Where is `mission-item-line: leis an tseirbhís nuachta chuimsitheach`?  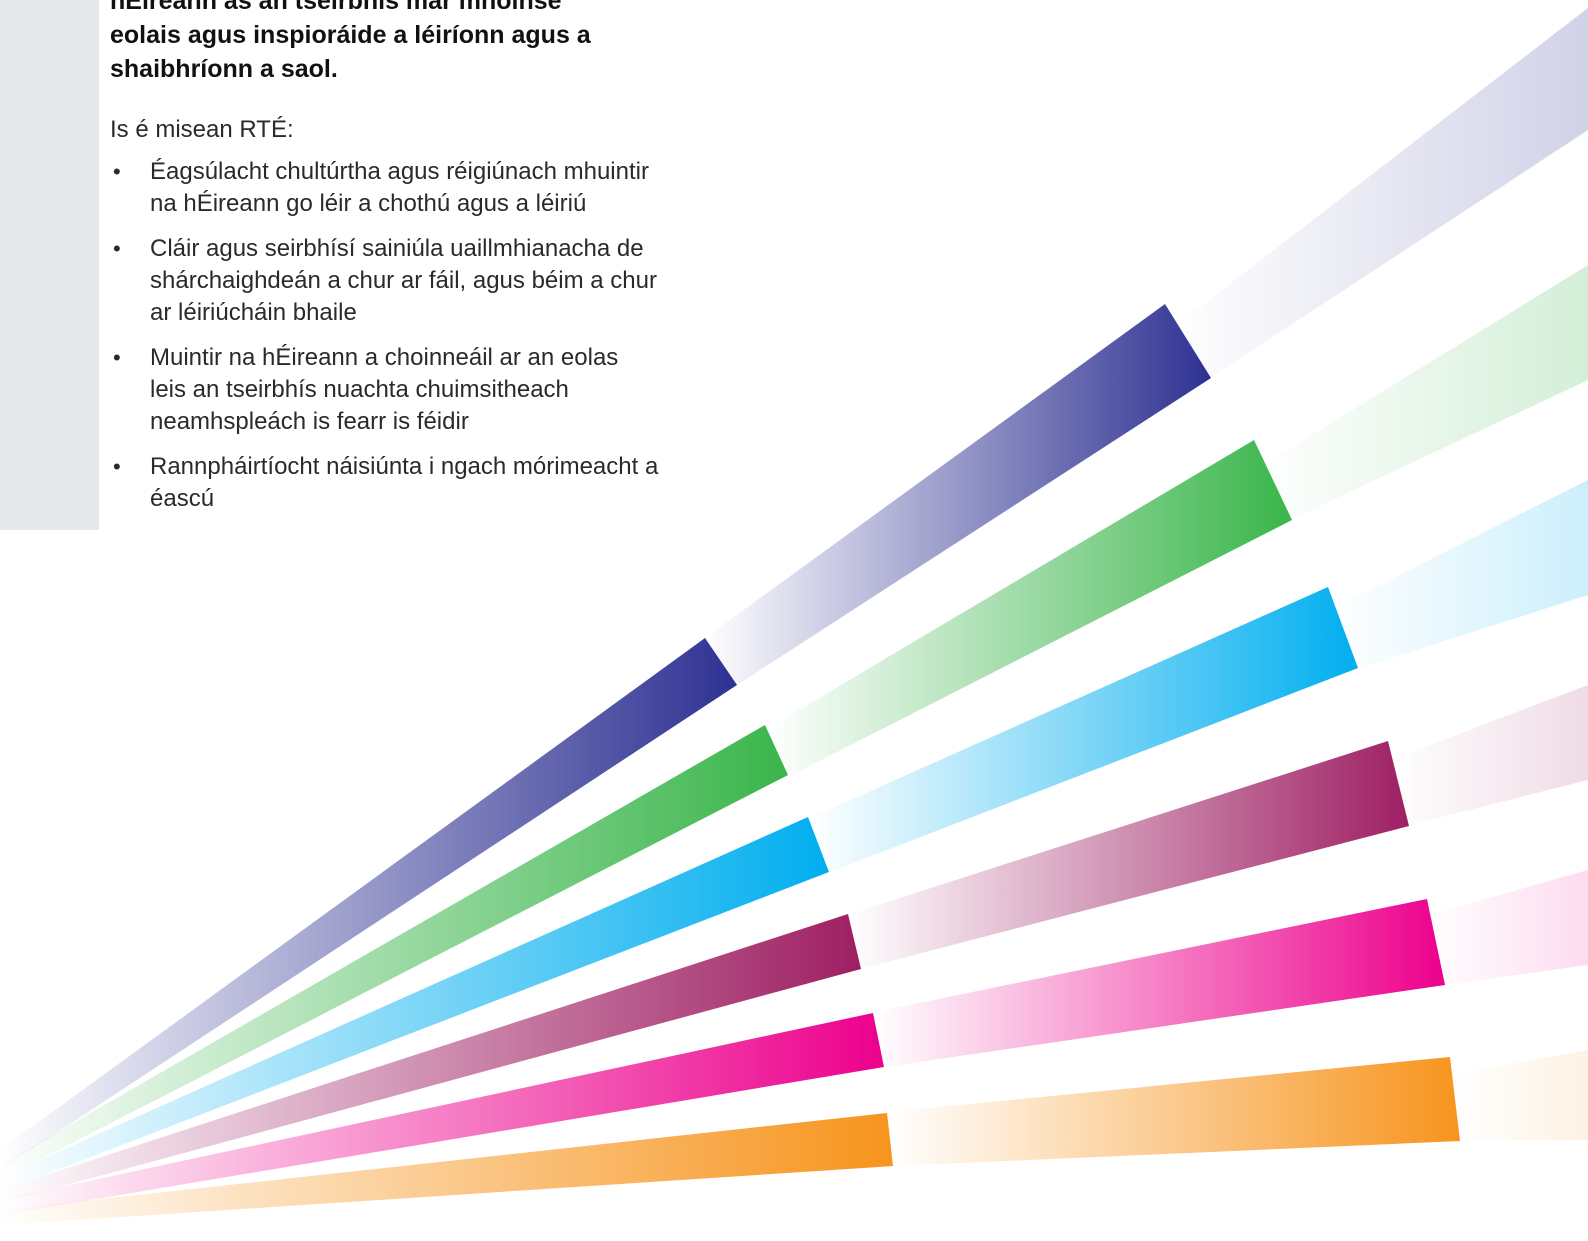
mission-item-line: leis an tseirbhís nuachta chuimsitheach is located at coordinates (359, 389).